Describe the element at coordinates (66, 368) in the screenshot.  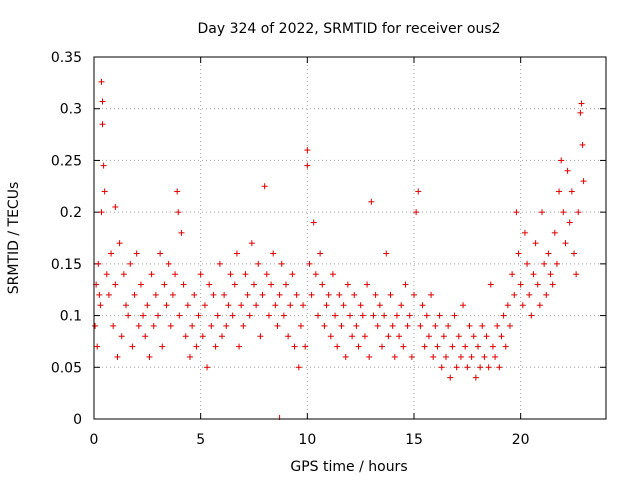
I see `y-tick-label: 0.05` at that location.